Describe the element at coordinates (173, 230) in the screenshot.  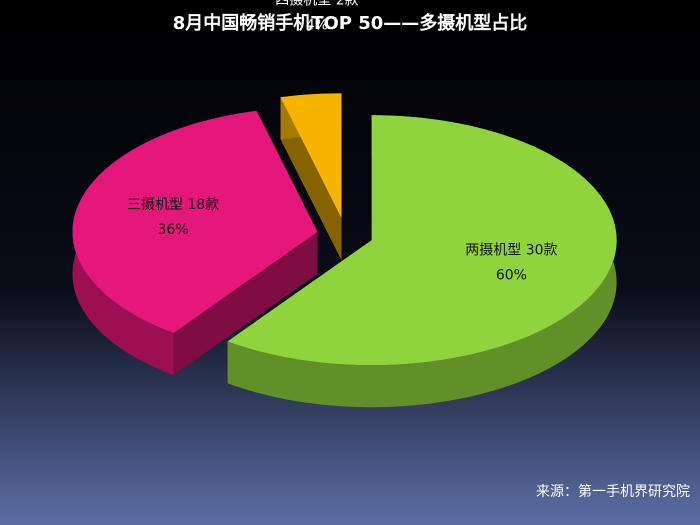
I see `data-label: 36%` at that location.